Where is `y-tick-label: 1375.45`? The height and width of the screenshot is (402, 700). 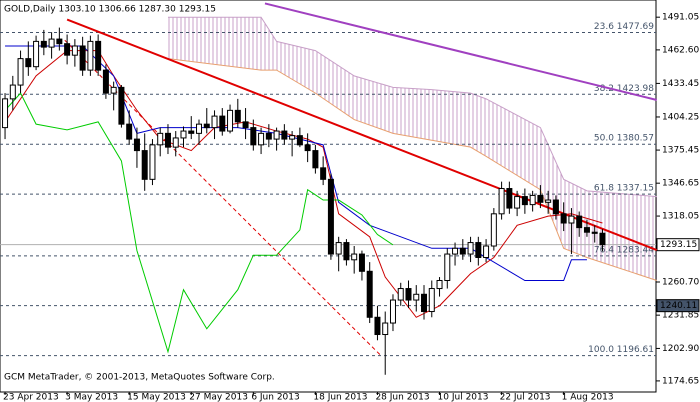
y-tick-label: 1375.45 is located at coordinates (680, 151).